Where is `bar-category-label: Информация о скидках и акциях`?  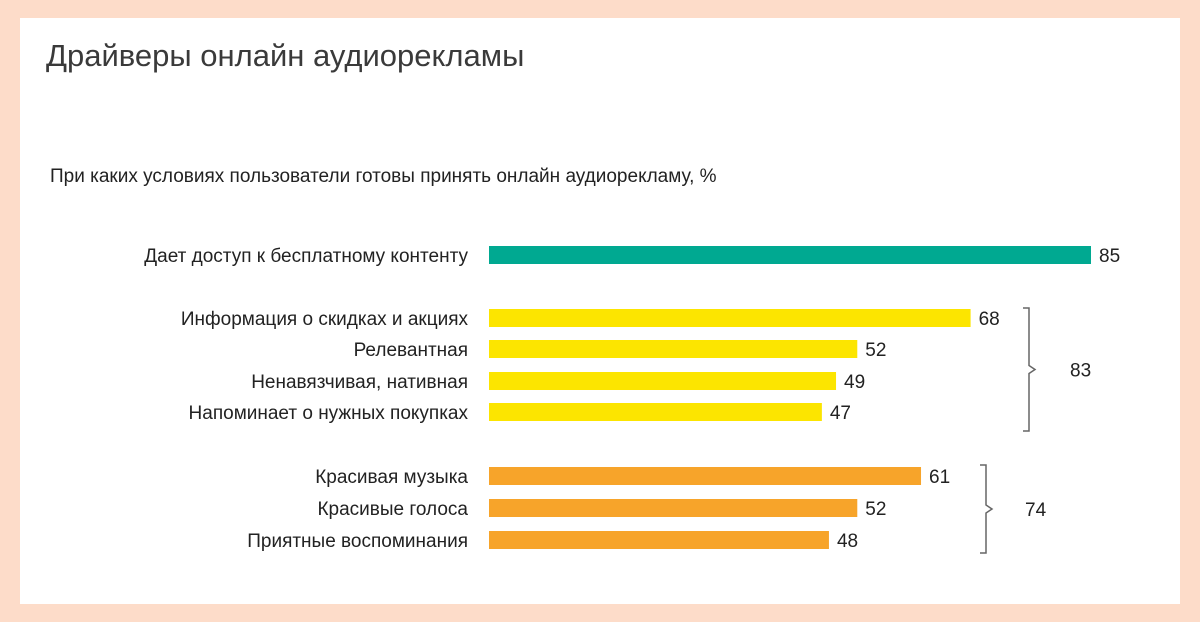 bar-category-label: Информация о скидках и акциях is located at coordinates (325, 319).